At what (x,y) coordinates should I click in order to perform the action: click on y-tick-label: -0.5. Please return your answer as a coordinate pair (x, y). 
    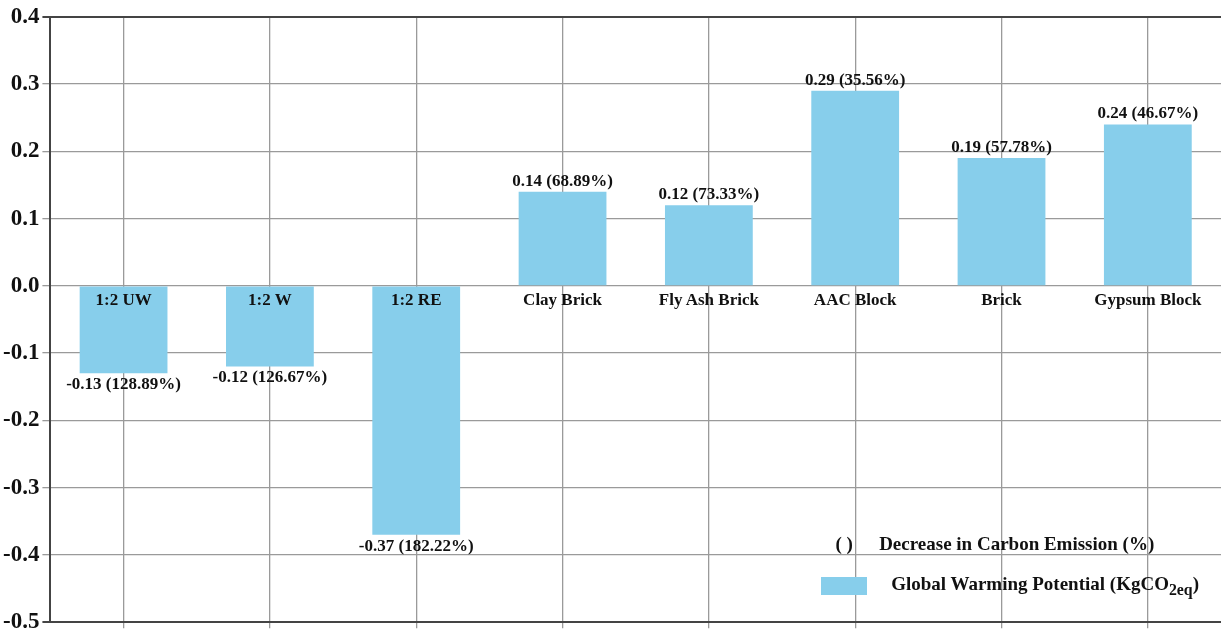
    Looking at the image, I should click on (21, 621).